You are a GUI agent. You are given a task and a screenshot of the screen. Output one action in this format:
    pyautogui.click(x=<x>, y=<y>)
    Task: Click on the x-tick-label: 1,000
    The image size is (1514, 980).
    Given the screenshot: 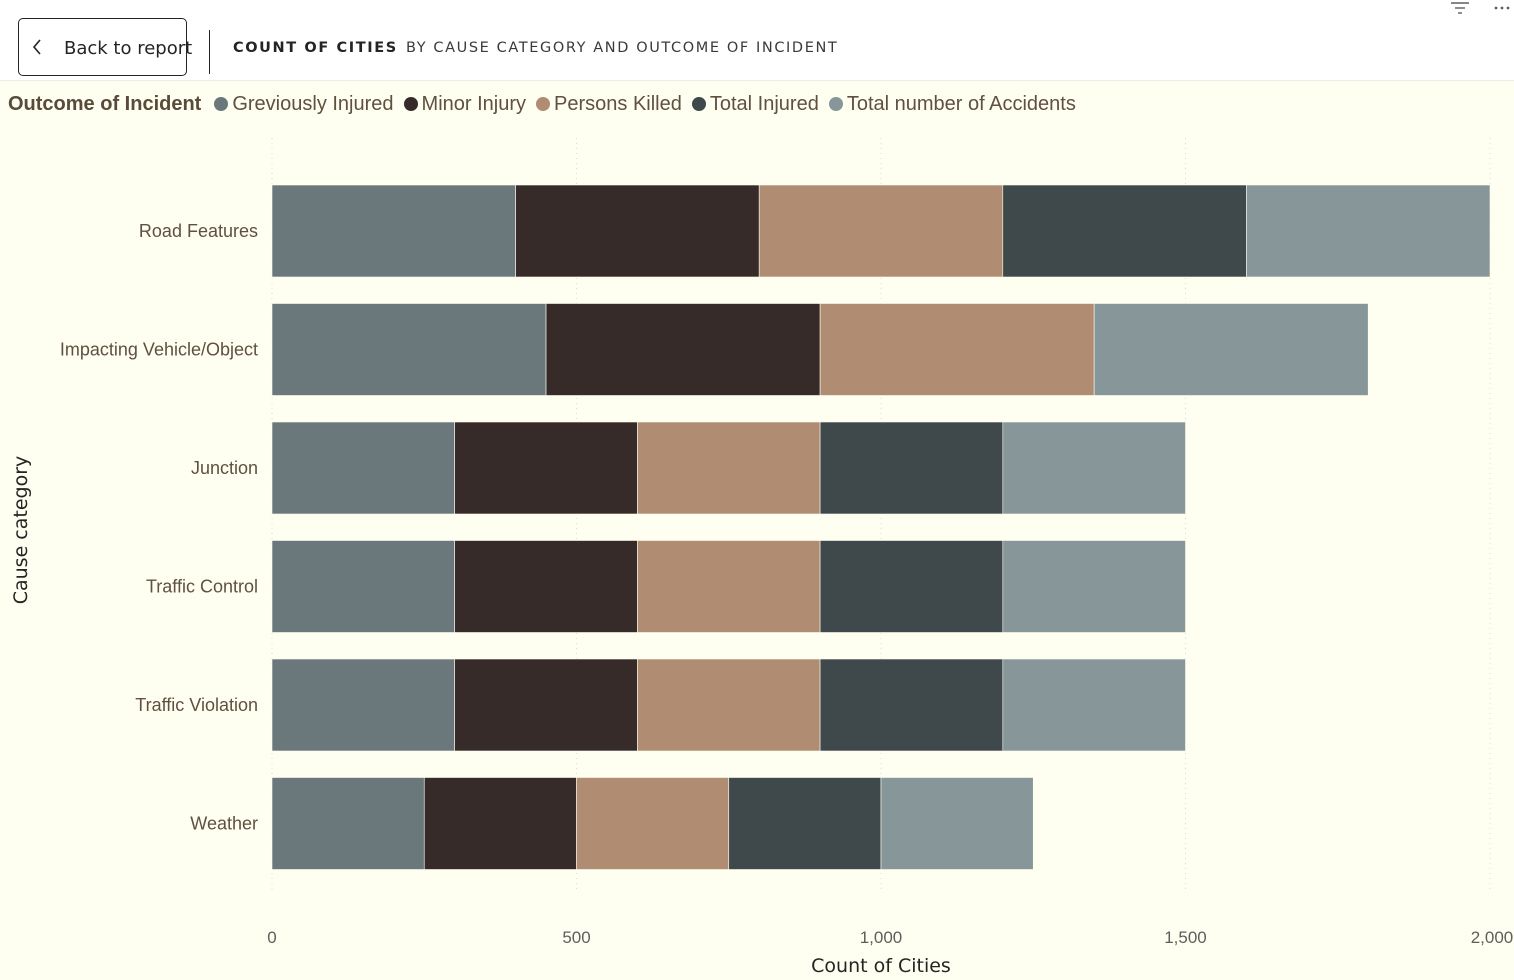 What is the action you would take?
    pyautogui.click(x=881, y=937)
    